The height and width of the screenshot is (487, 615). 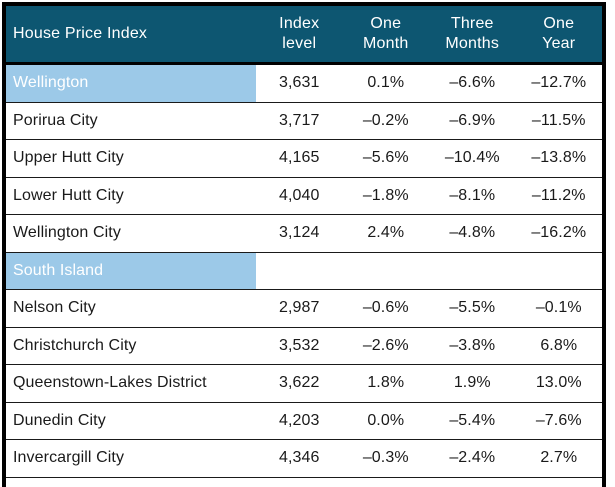 I want to click on row-label: South Island, so click(x=131, y=270).